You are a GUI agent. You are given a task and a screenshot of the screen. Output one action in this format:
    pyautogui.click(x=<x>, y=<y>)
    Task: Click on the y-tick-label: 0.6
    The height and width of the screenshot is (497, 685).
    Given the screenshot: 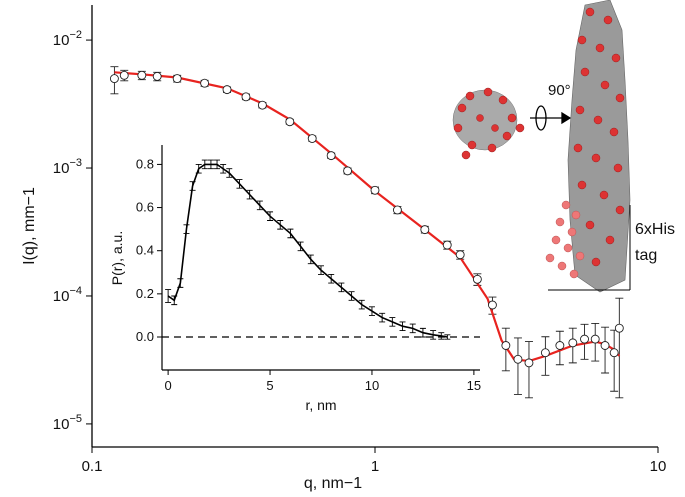 What is the action you would take?
    pyautogui.click(x=145, y=207)
    